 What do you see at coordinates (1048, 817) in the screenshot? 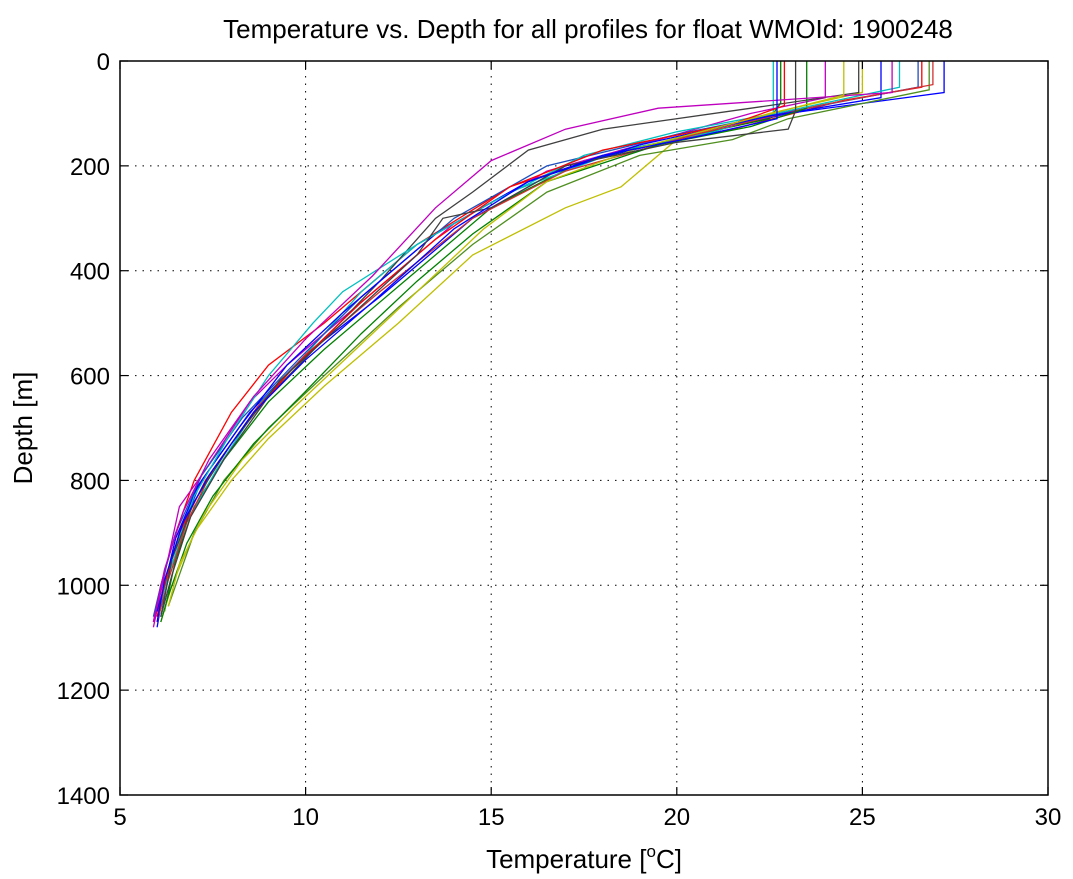
I see `x-tick-label: 30` at bounding box center [1048, 817].